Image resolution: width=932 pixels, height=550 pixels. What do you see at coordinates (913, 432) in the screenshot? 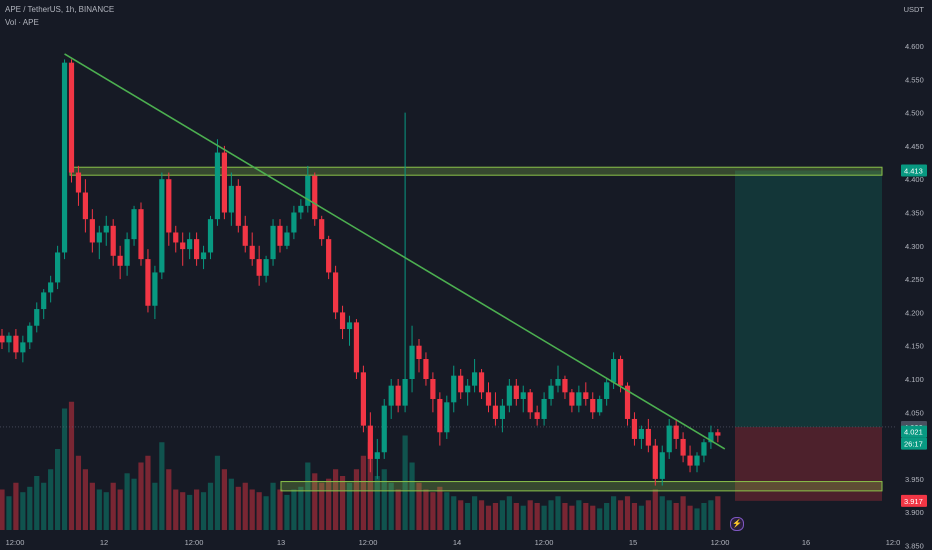
I see `price-badge-label: 4.021` at bounding box center [913, 432].